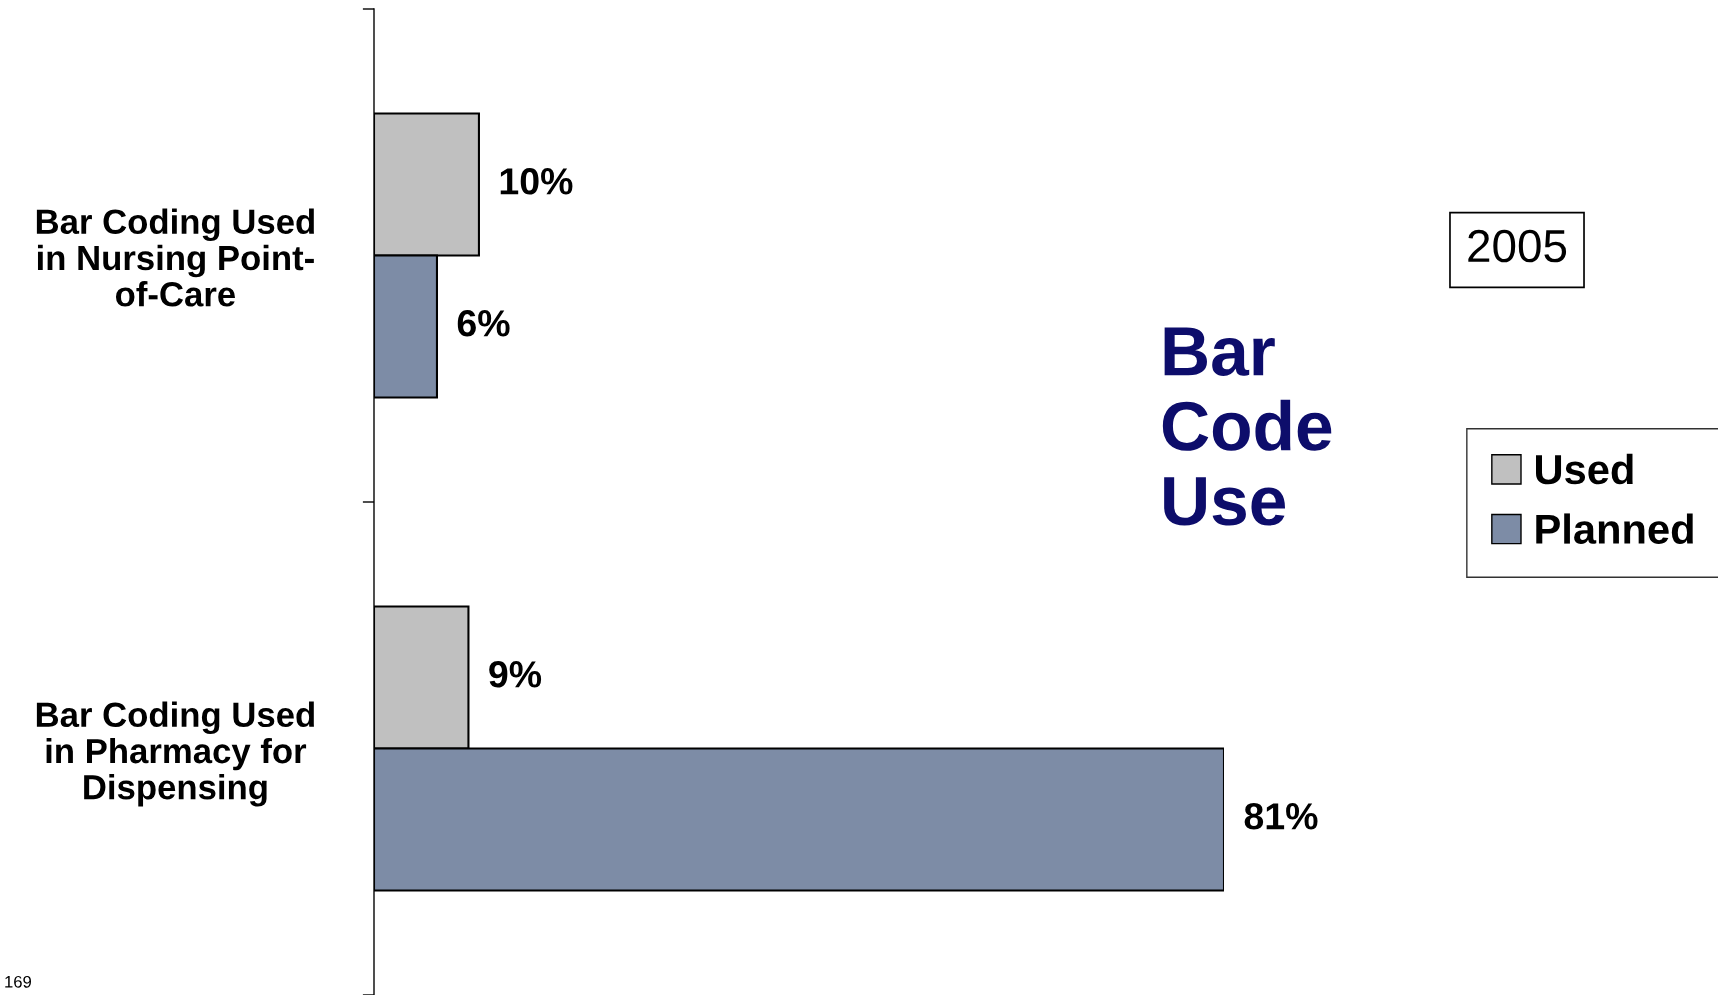  What do you see at coordinates (175, 754) in the screenshot?
I see `y-tick-label: Bar Coding Used in Pharmacy for Dispensing` at bounding box center [175, 754].